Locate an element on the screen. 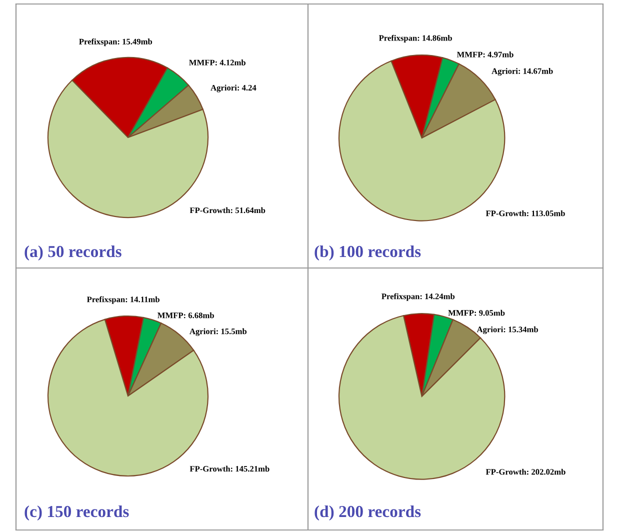  slice-label: Agriori: 4.24 is located at coordinates (233, 88).